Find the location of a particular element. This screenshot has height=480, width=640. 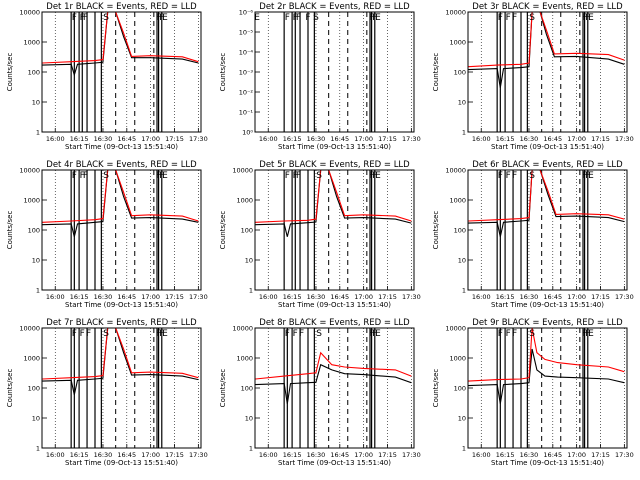

y-axis-label: Counts/sec is located at coordinates (436, 230).